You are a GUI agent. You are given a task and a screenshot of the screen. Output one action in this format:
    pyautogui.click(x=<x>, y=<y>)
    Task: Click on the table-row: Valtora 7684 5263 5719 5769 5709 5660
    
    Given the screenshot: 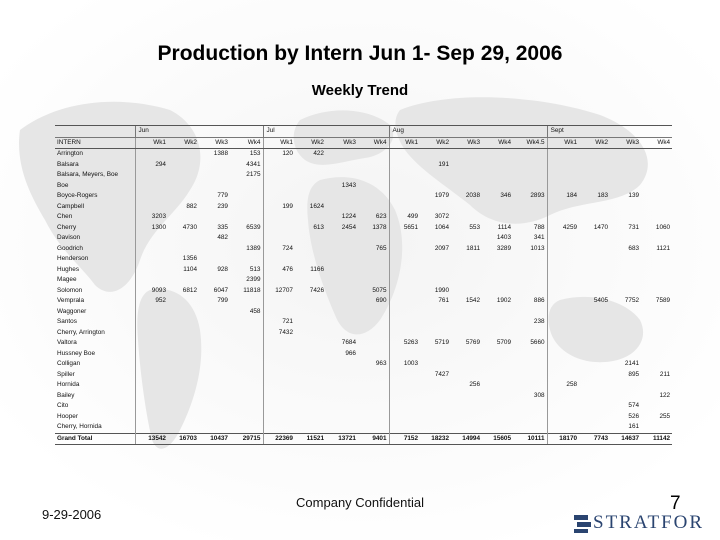 What is the action you would take?
    pyautogui.click(x=363, y=343)
    